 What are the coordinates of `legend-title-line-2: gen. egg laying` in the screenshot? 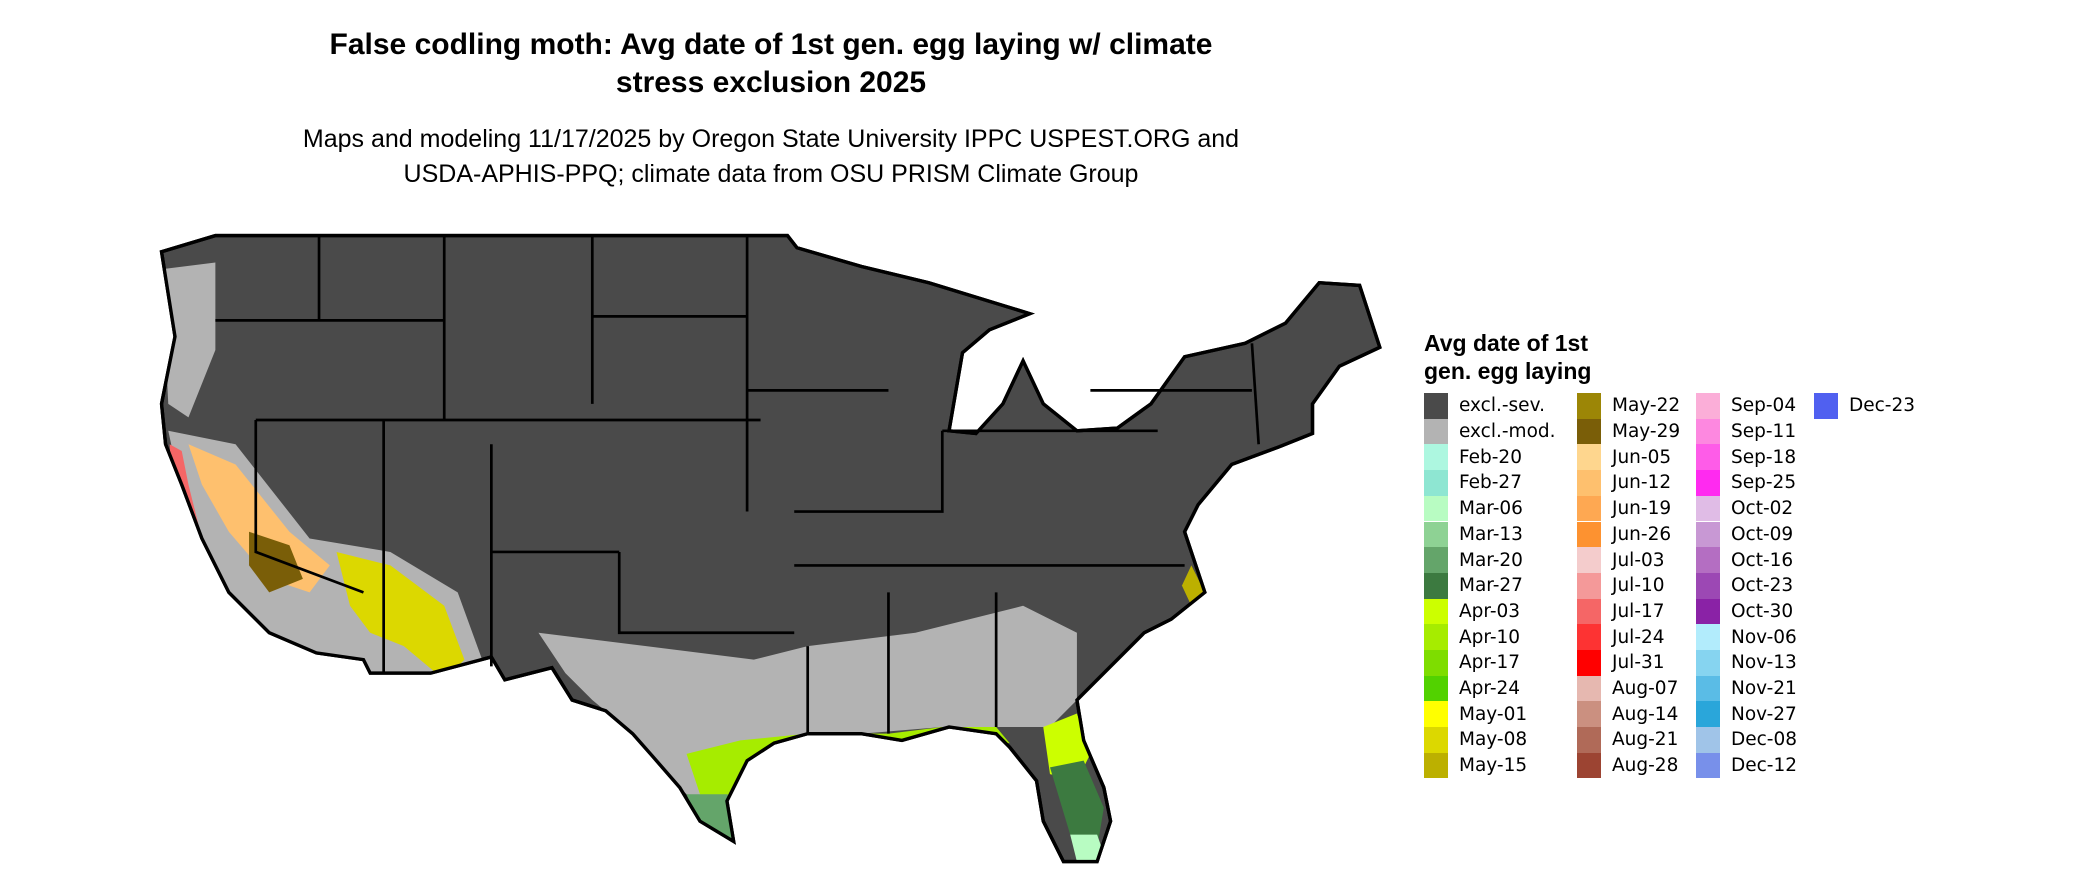 It's located at (1508, 371).